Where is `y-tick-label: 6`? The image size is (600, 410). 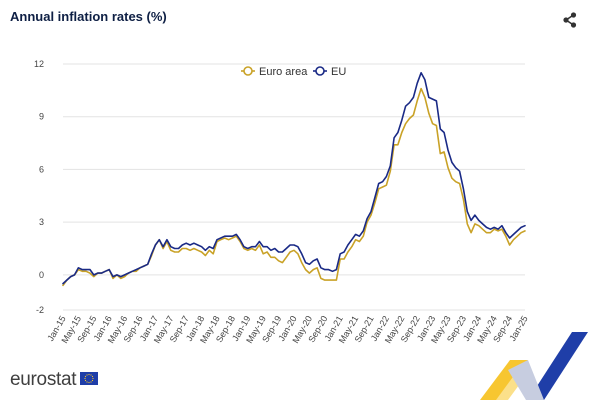 y-tick-label: 6 is located at coordinates (41, 169).